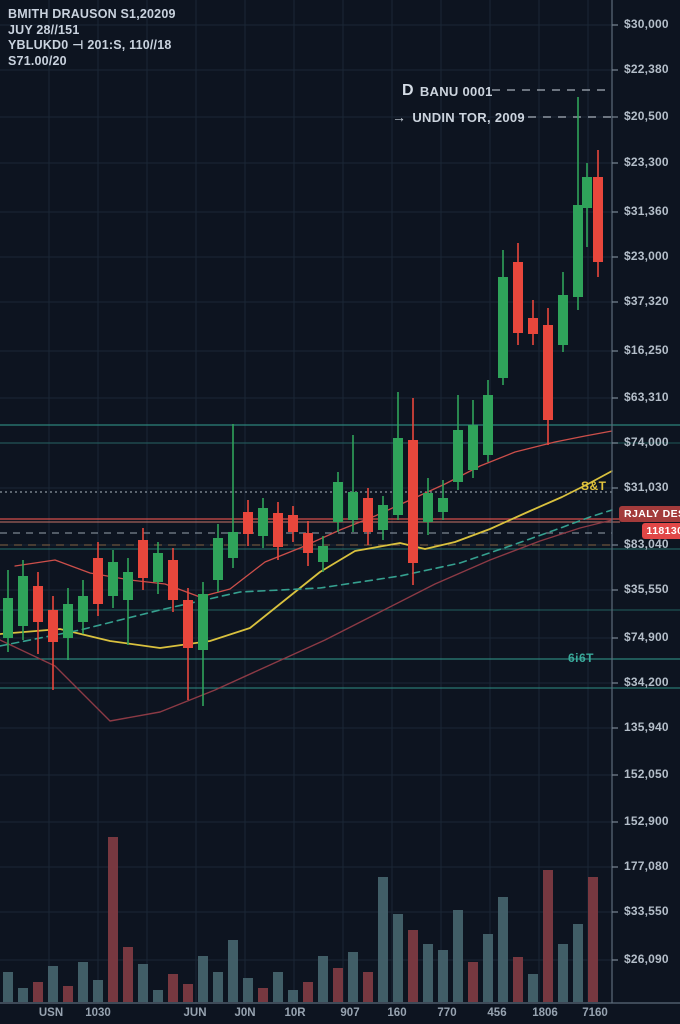  Describe the element at coordinates (545, 1013) in the screenshot. I see `time-axis-label: 1806` at that location.